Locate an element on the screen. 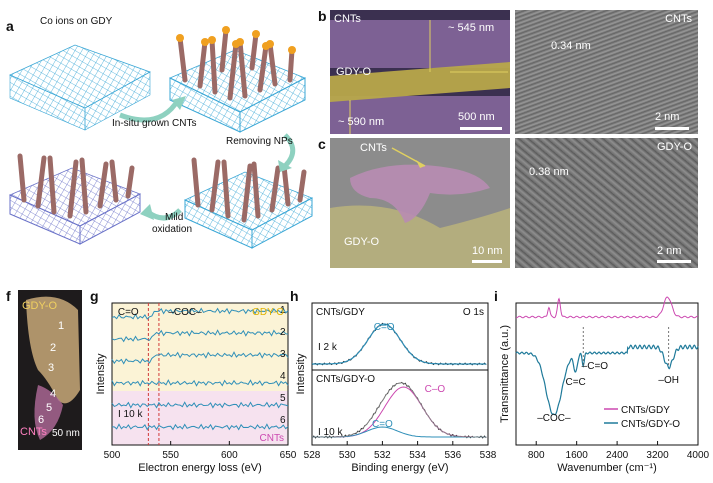 The image size is (713, 483). schematic-arrow1-label: In-situ grown CNTs is located at coordinates (154, 123).